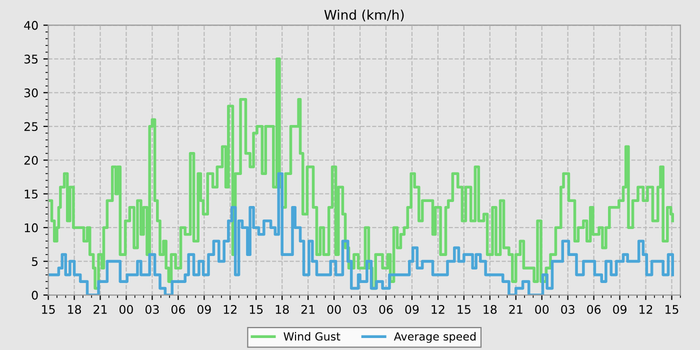 The width and height of the screenshot is (700, 350). What do you see at coordinates (31, 93) in the screenshot?
I see `y-tick-label: 30` at bounding box center [31, 93].